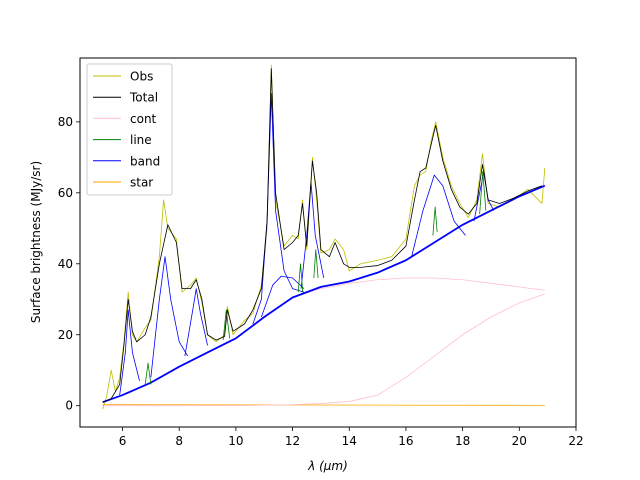 Image resolution: width=640 pixels, height=480 pixels. I want to click on y-axis: 0 20 40 60 80, so click(69, 264).